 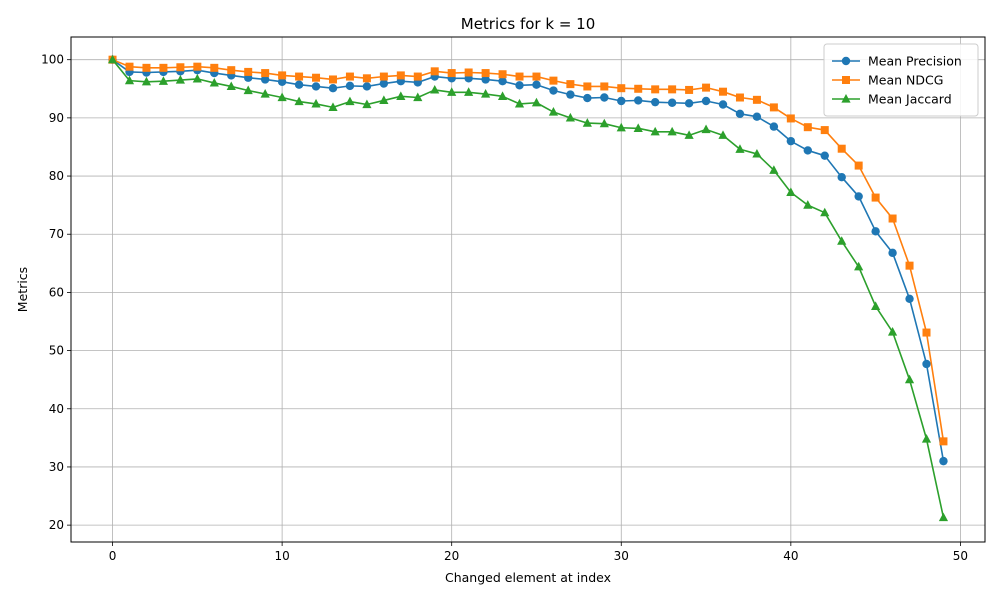 I want to click on legend-label-mean-jaccard: Mean Jaccard, so click(x=910, y=99).